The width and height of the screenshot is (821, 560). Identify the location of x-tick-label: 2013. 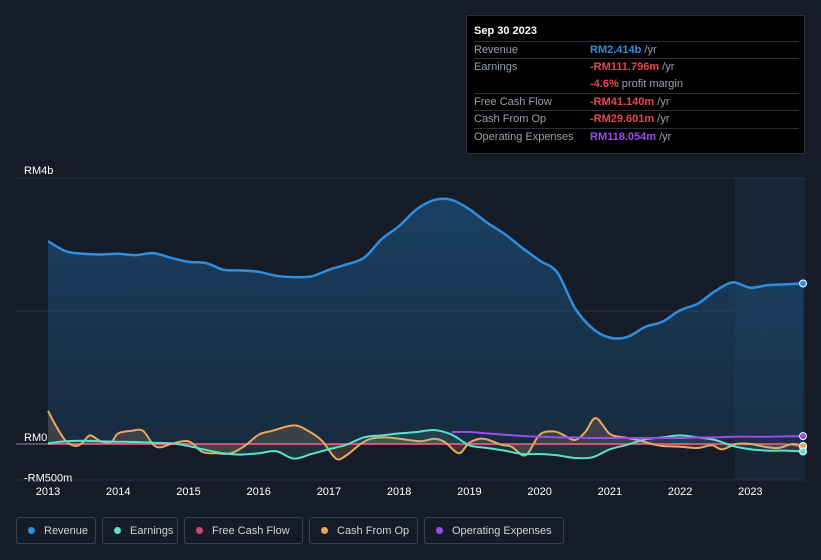
(48, 492).